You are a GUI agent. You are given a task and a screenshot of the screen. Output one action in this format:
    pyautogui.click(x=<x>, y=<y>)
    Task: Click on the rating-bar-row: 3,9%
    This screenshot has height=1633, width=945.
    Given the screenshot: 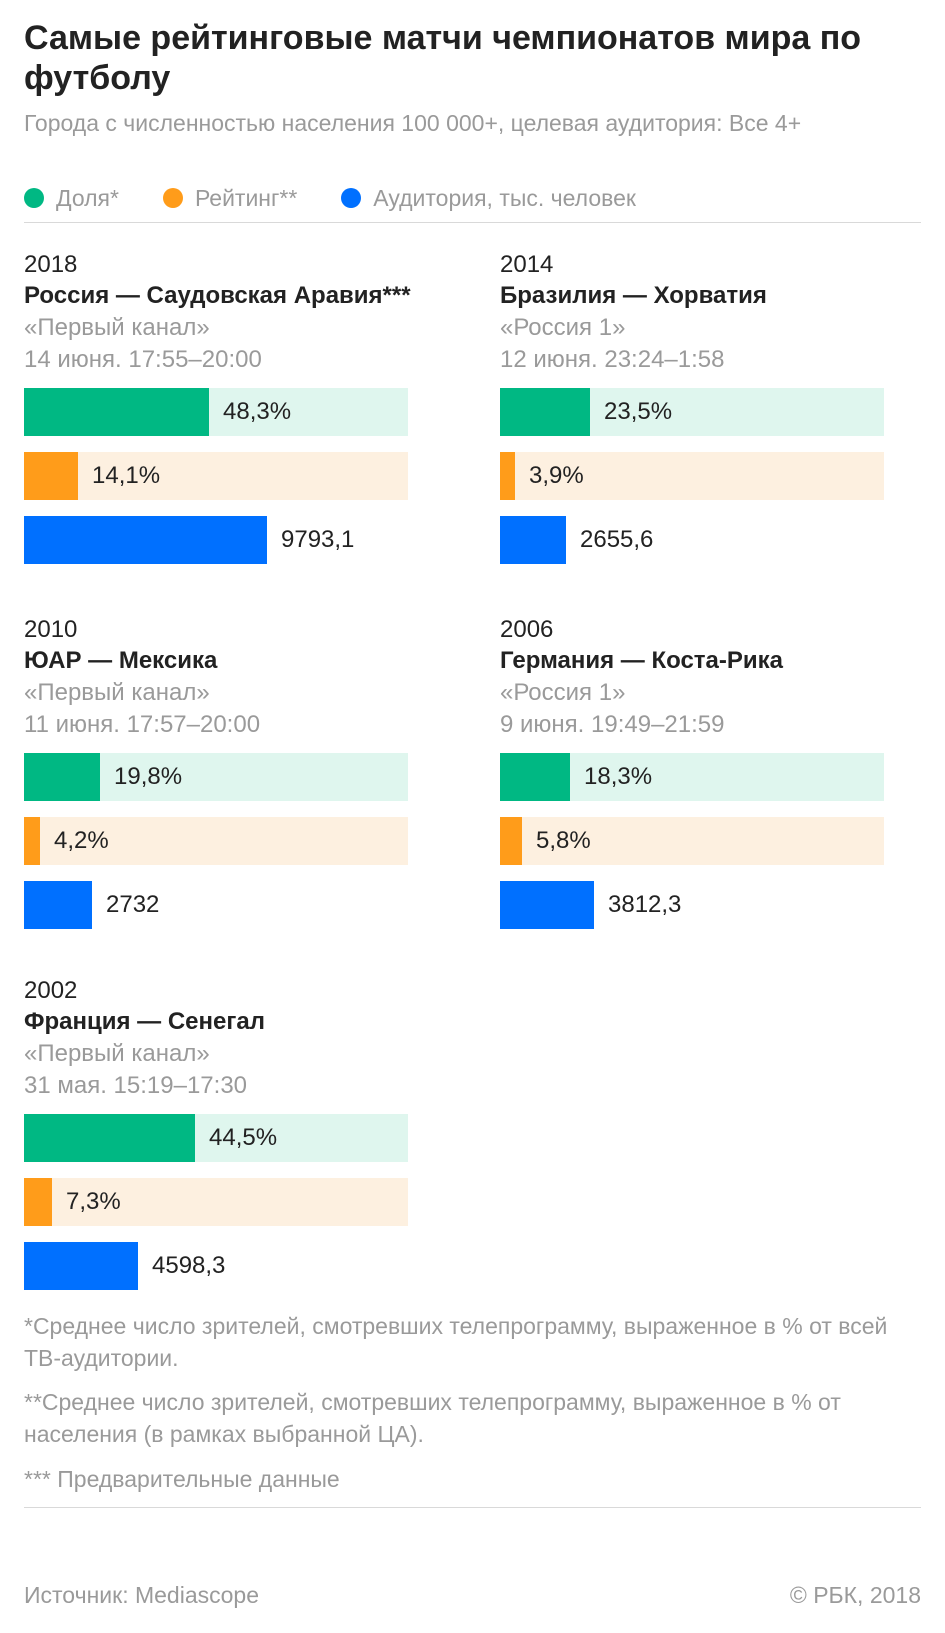 What is the action you would take?
    pyautogui.click(x=700, y=476)
    